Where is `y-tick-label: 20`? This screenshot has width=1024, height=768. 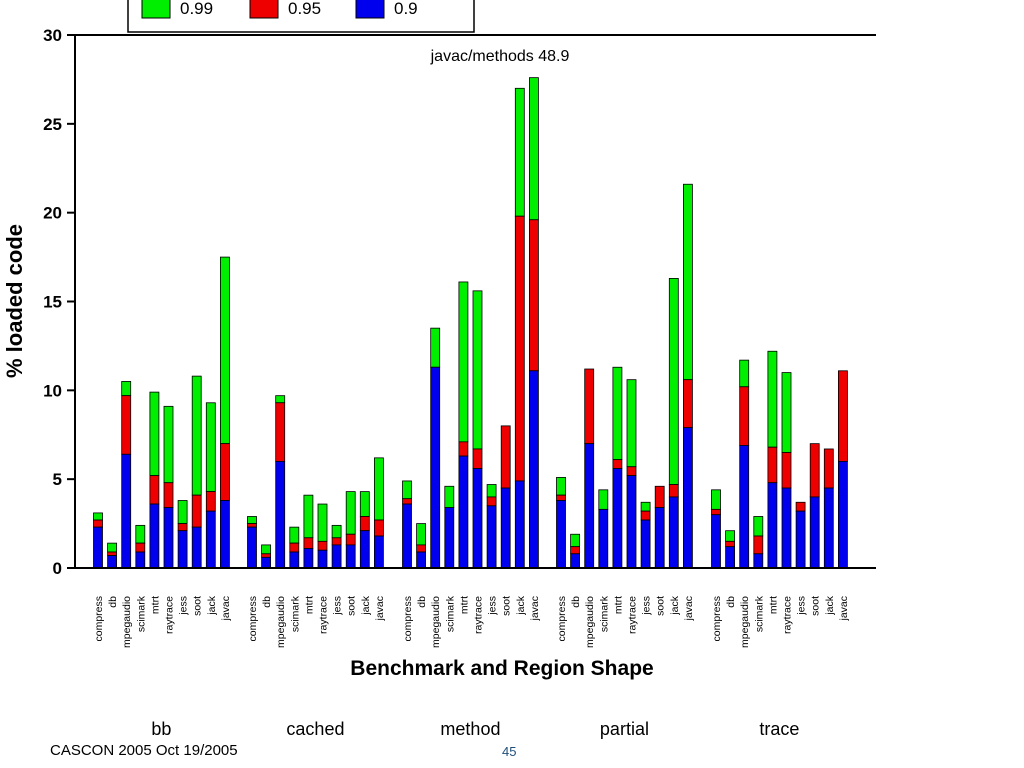 y-tick-label: 20 is located at coordinates (52, 213).